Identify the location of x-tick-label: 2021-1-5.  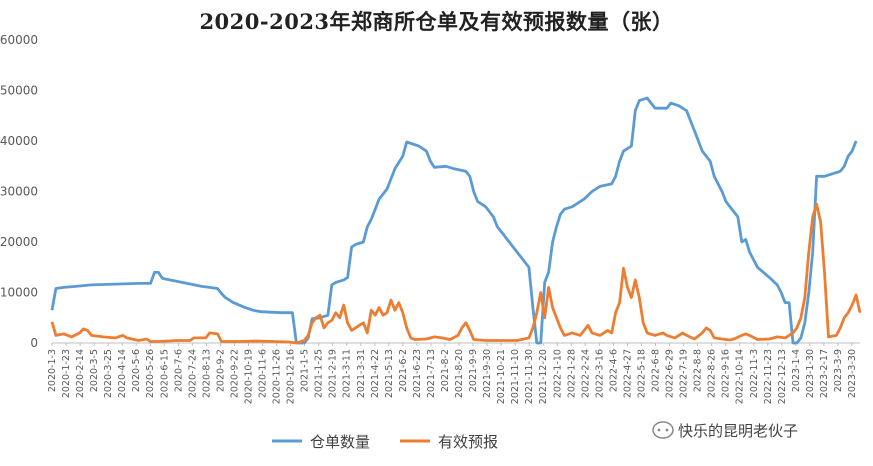
(305, 370).